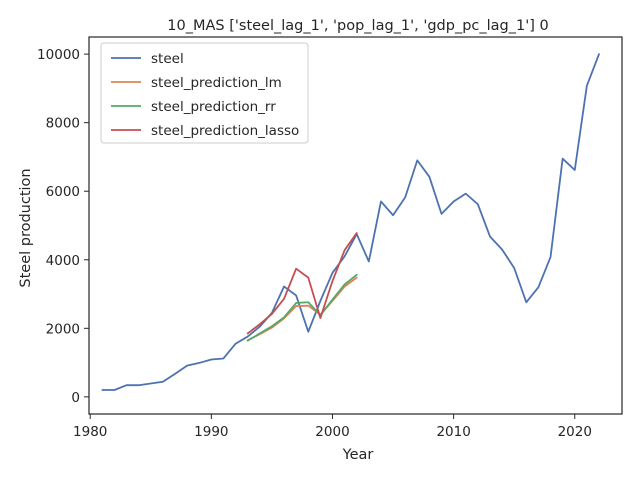 Image resolution: width=640 pixels, height=480 pixels. Describe the element at coordinates (63, 261) in the screenshot. I see `y-tick-label: 4000` at that location.